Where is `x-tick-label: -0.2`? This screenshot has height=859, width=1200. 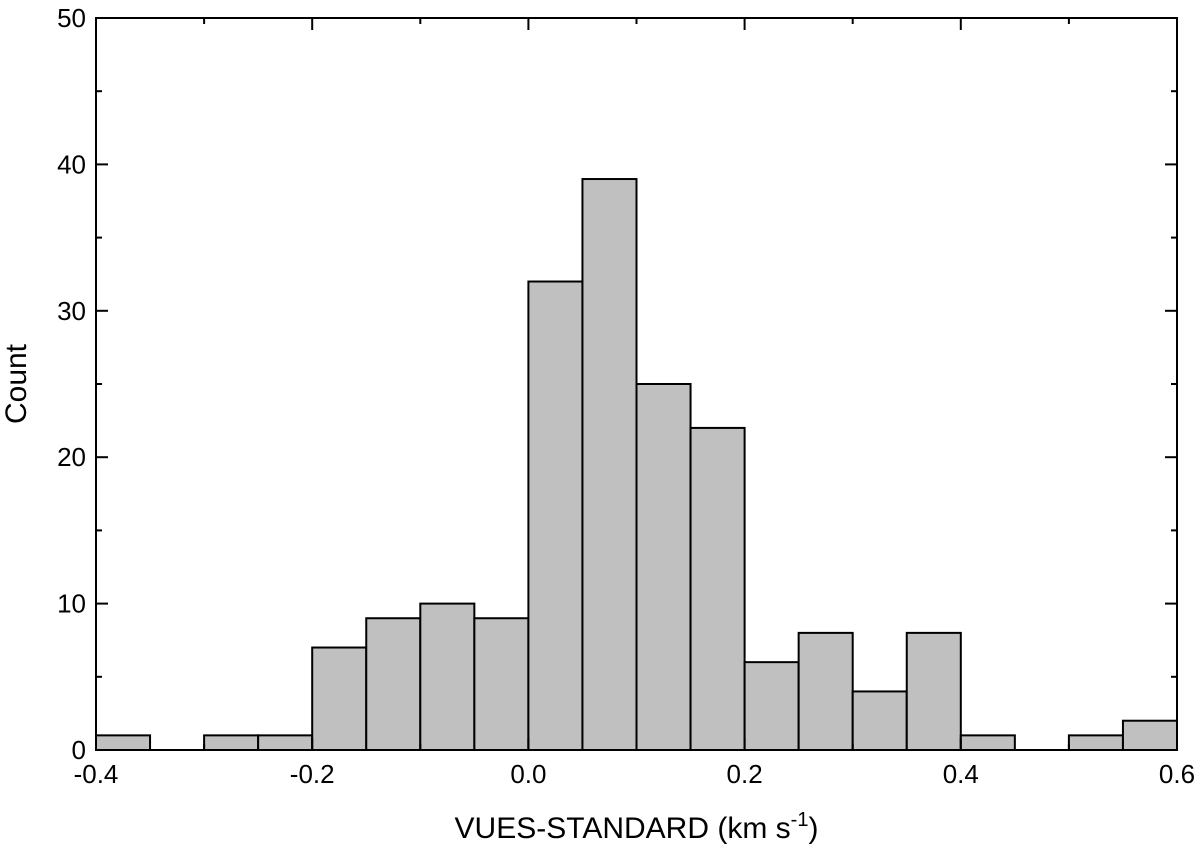
x-tick-label: -0.2 is located at coordinates (312, 774).